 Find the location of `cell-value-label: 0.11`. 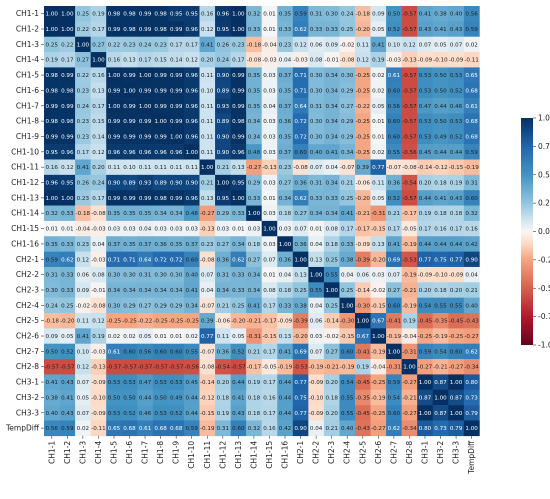

cell-value-label: 0.11 is located at coordinates (207, 76).